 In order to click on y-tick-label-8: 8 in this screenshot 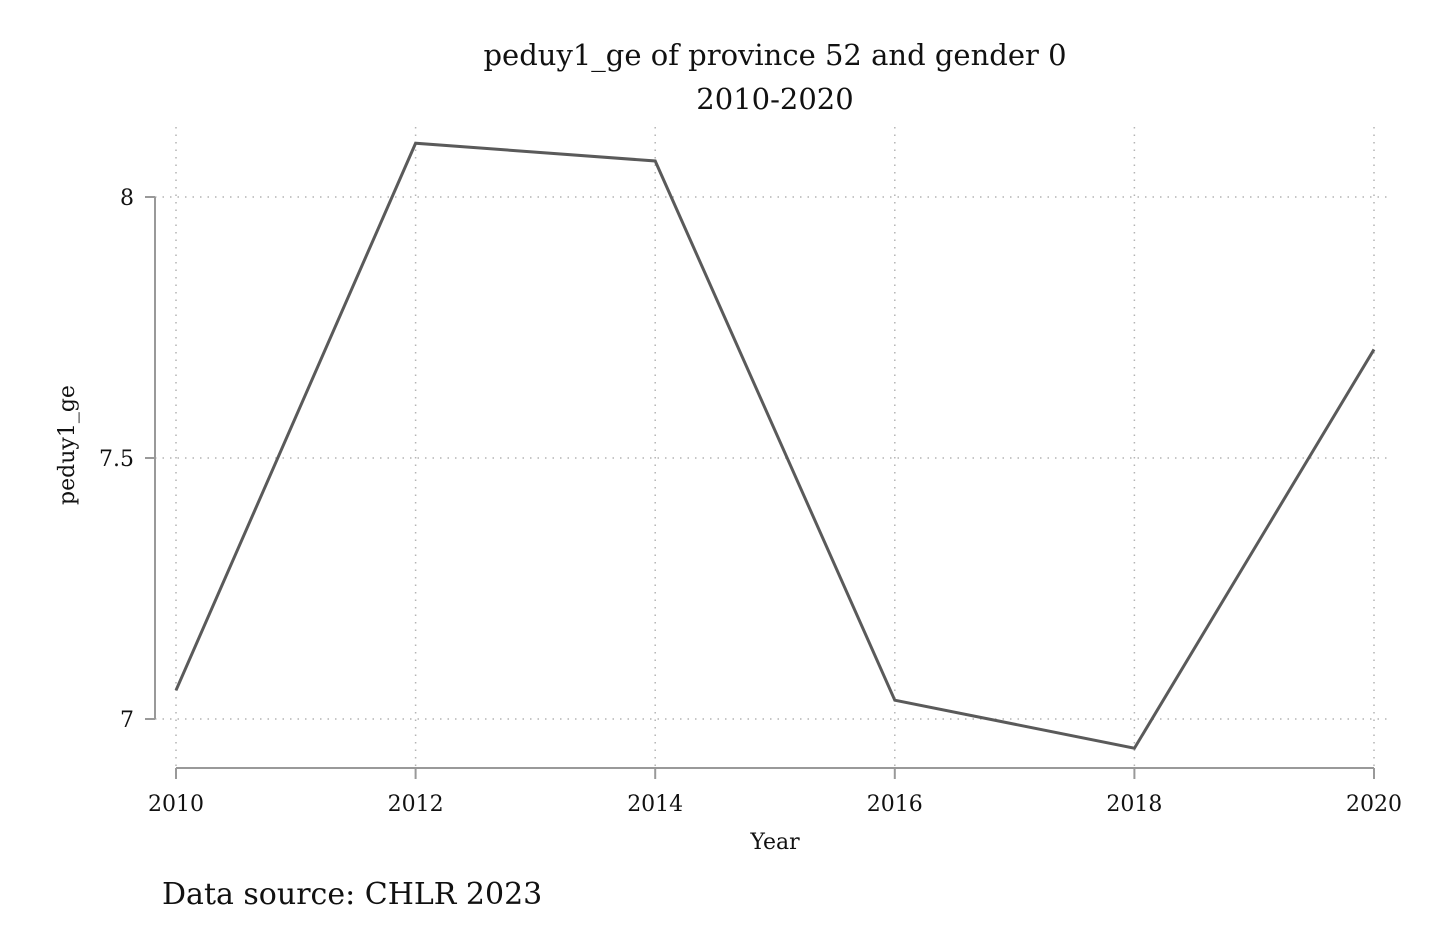, I will do `click(127, 198)`.